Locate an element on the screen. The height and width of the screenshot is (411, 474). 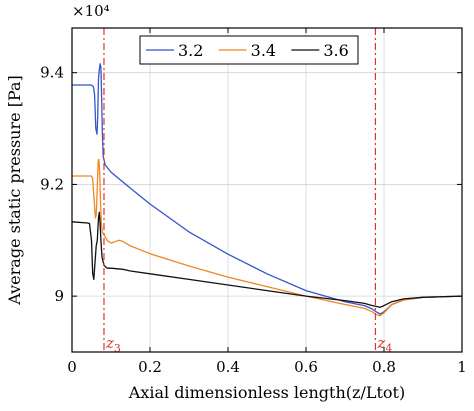
legend-box is located at coordinates (249, 50).